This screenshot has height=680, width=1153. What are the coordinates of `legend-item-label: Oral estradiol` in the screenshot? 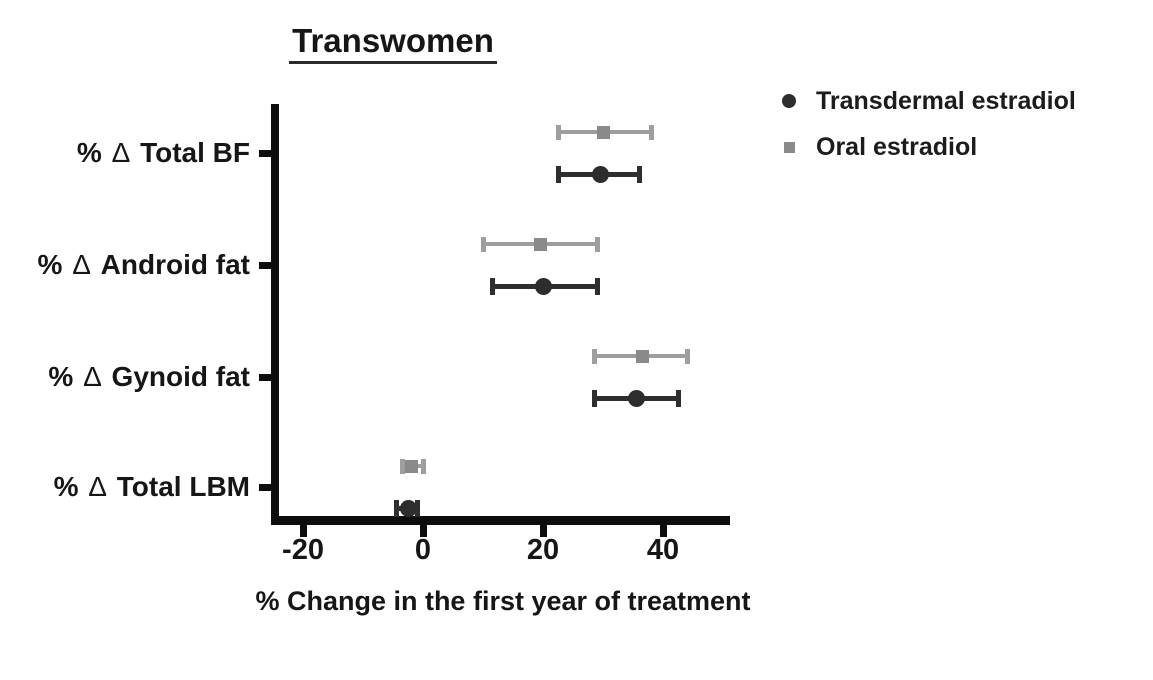 It's located at (897, 146).